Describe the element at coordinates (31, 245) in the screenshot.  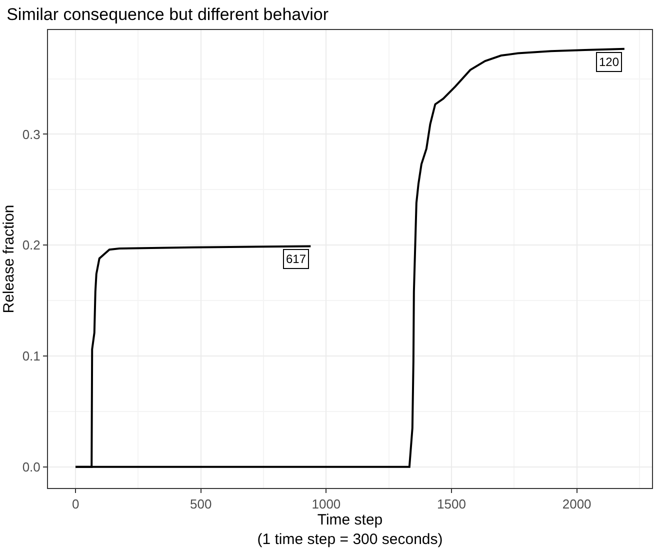
I see `y-tick-label: 0.2` at that location.